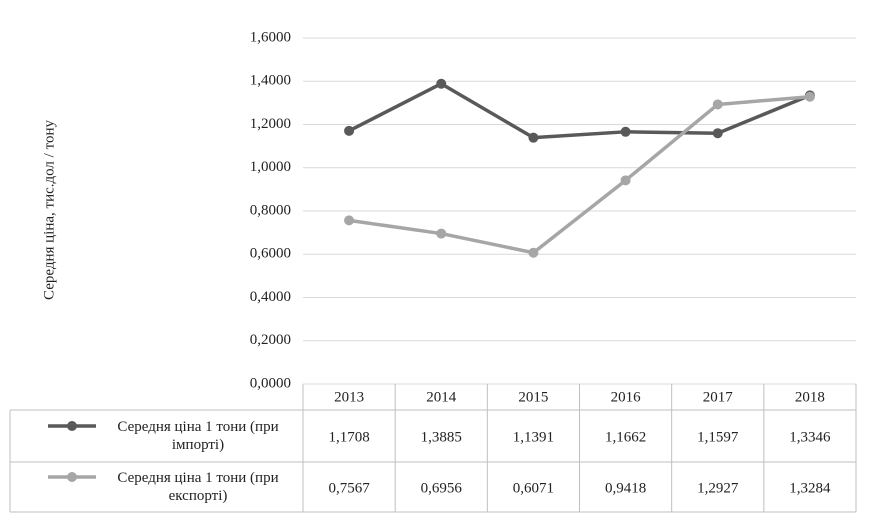 This screenshot has height=513, width=876. What do you see at coordinates (533, 437) in the screenshot?
I see `table-cell: 1,1391` at bounding box center [533, 437].